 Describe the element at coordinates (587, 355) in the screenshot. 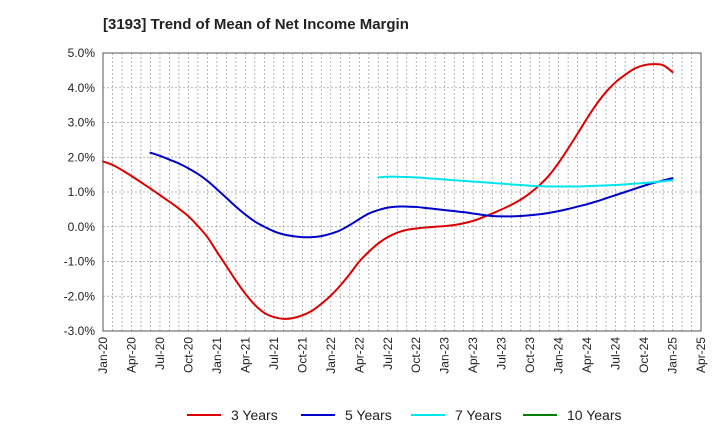

I see `x-tick-label: Apr-24` at that location.